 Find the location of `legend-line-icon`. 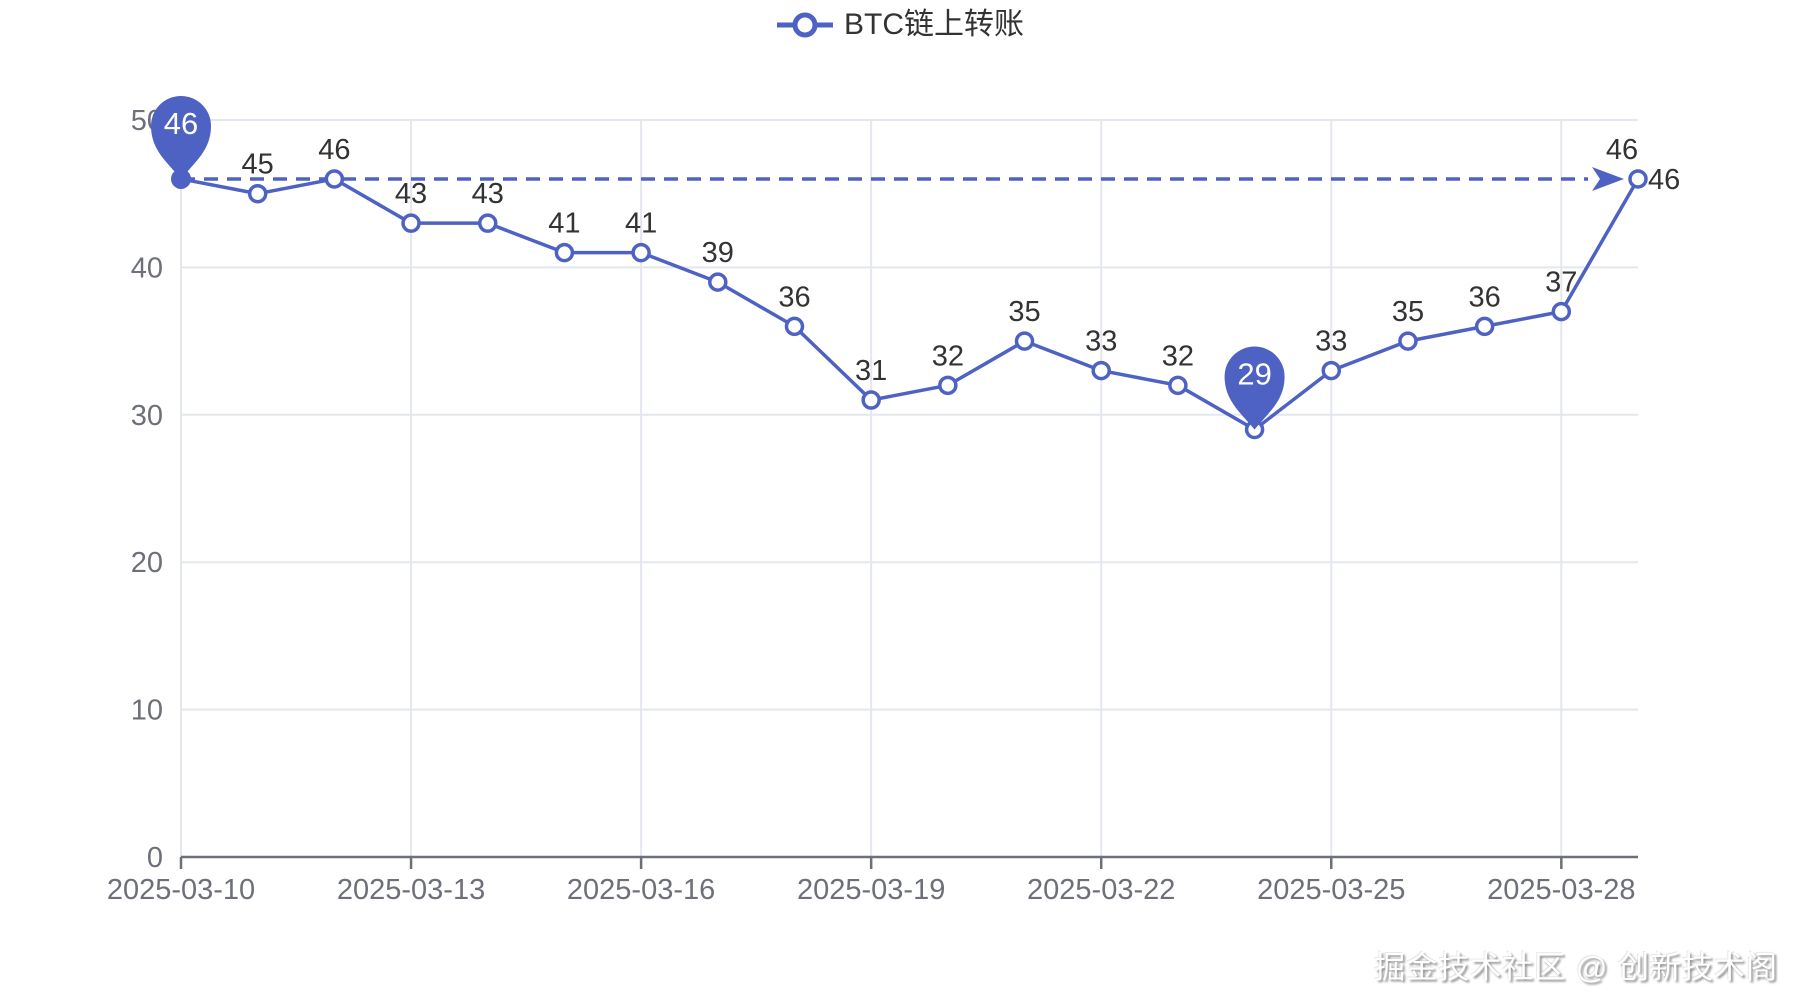

legend-line-icon is located at coordinates (805, 25).